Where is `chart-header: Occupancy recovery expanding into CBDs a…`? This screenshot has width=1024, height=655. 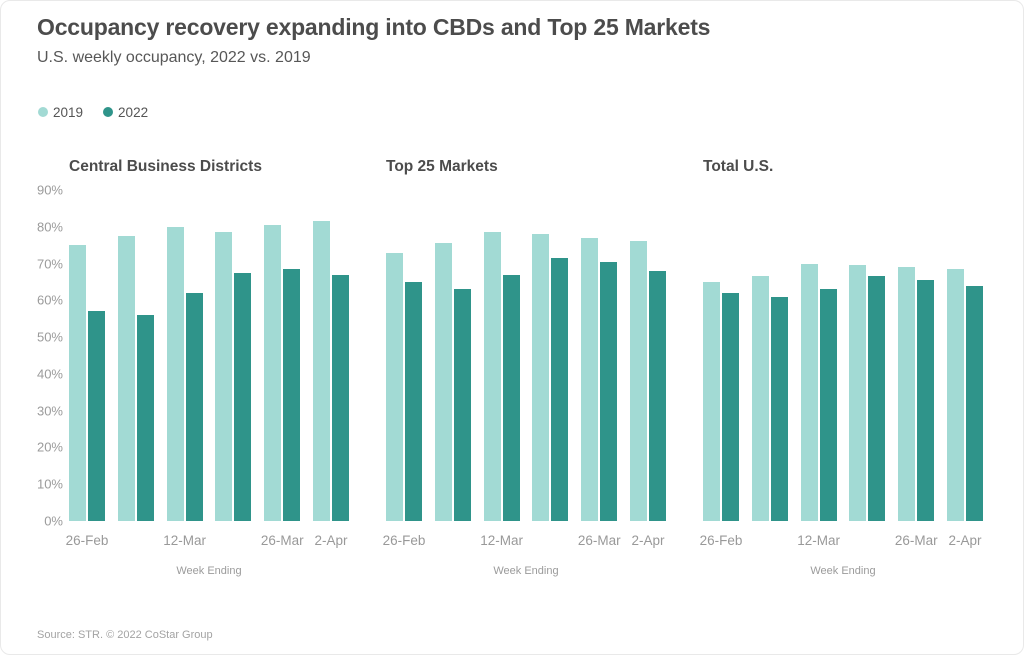 chart-header: Occupancy recovery expanding into CBDs a… is located at coordinates (512, 34).